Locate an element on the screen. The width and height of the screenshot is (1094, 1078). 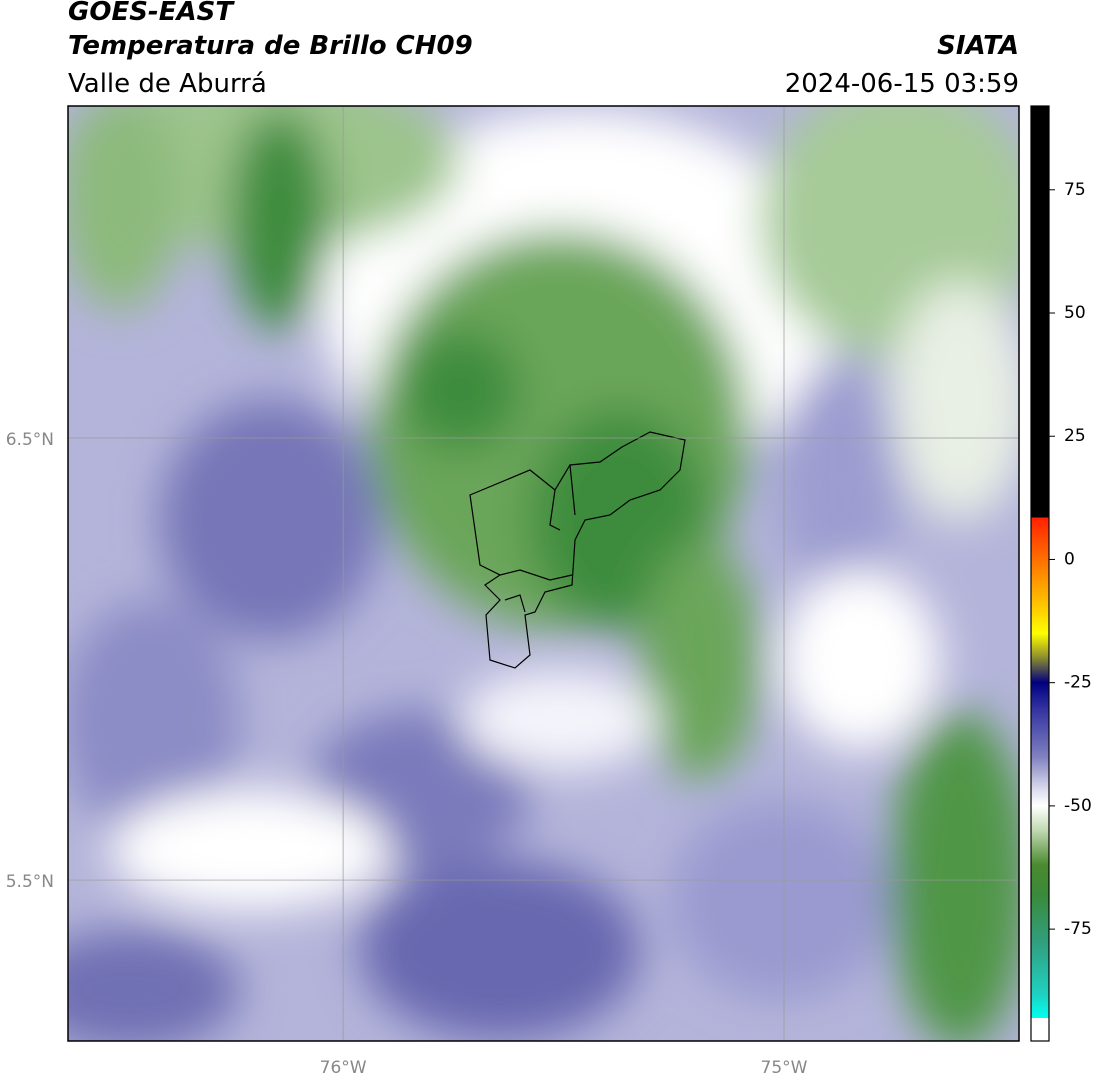
colorbar-tick-label: 75 is located at coordinates (1075, 190).